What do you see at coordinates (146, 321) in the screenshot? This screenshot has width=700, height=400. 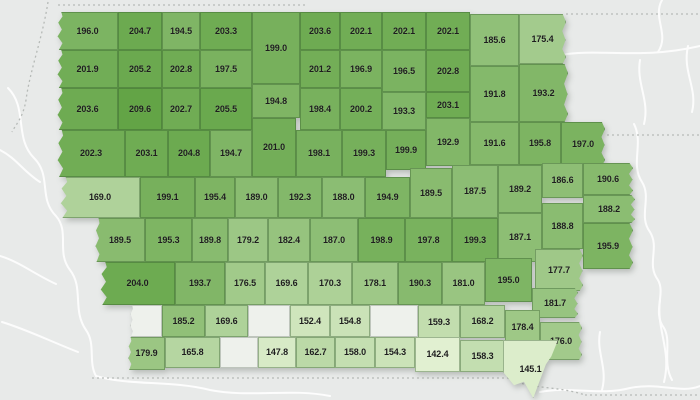 I see `county-mills` at bounding box center [146, 321].